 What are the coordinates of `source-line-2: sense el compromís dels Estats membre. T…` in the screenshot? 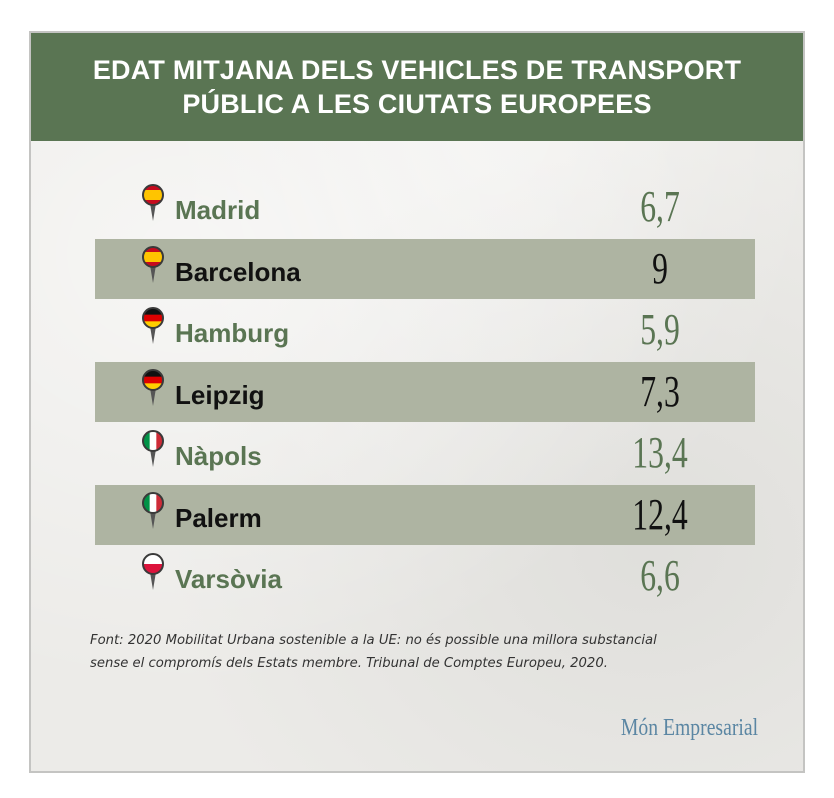 It's located at (349, 663).